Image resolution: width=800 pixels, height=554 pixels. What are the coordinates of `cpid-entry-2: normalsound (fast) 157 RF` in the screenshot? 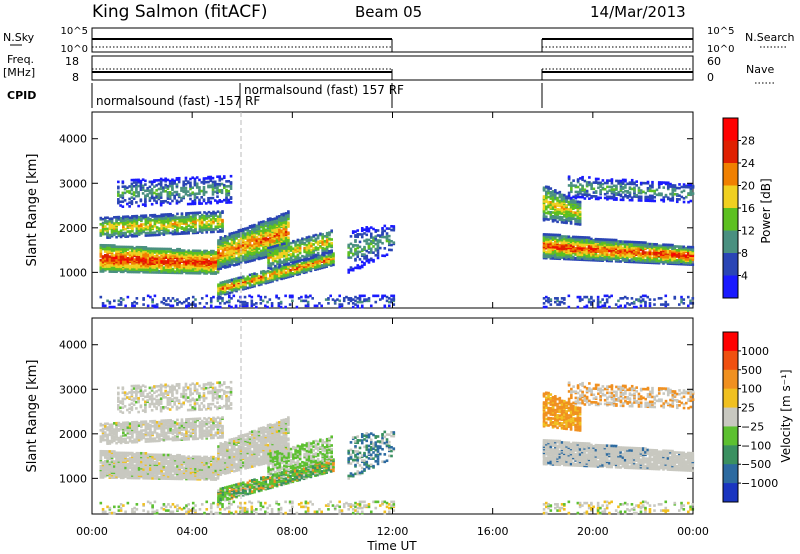 It's located at (324, 90).